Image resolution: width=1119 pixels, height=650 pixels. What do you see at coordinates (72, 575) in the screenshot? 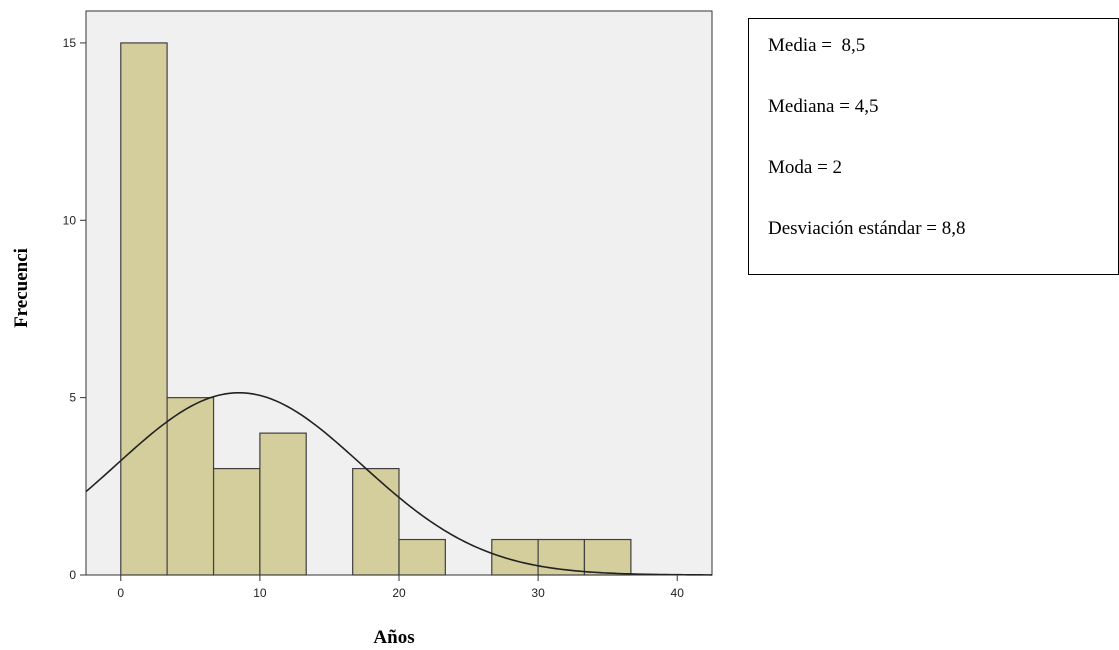
I see `y-tick-label: 0` at bounding box center [72, 575].